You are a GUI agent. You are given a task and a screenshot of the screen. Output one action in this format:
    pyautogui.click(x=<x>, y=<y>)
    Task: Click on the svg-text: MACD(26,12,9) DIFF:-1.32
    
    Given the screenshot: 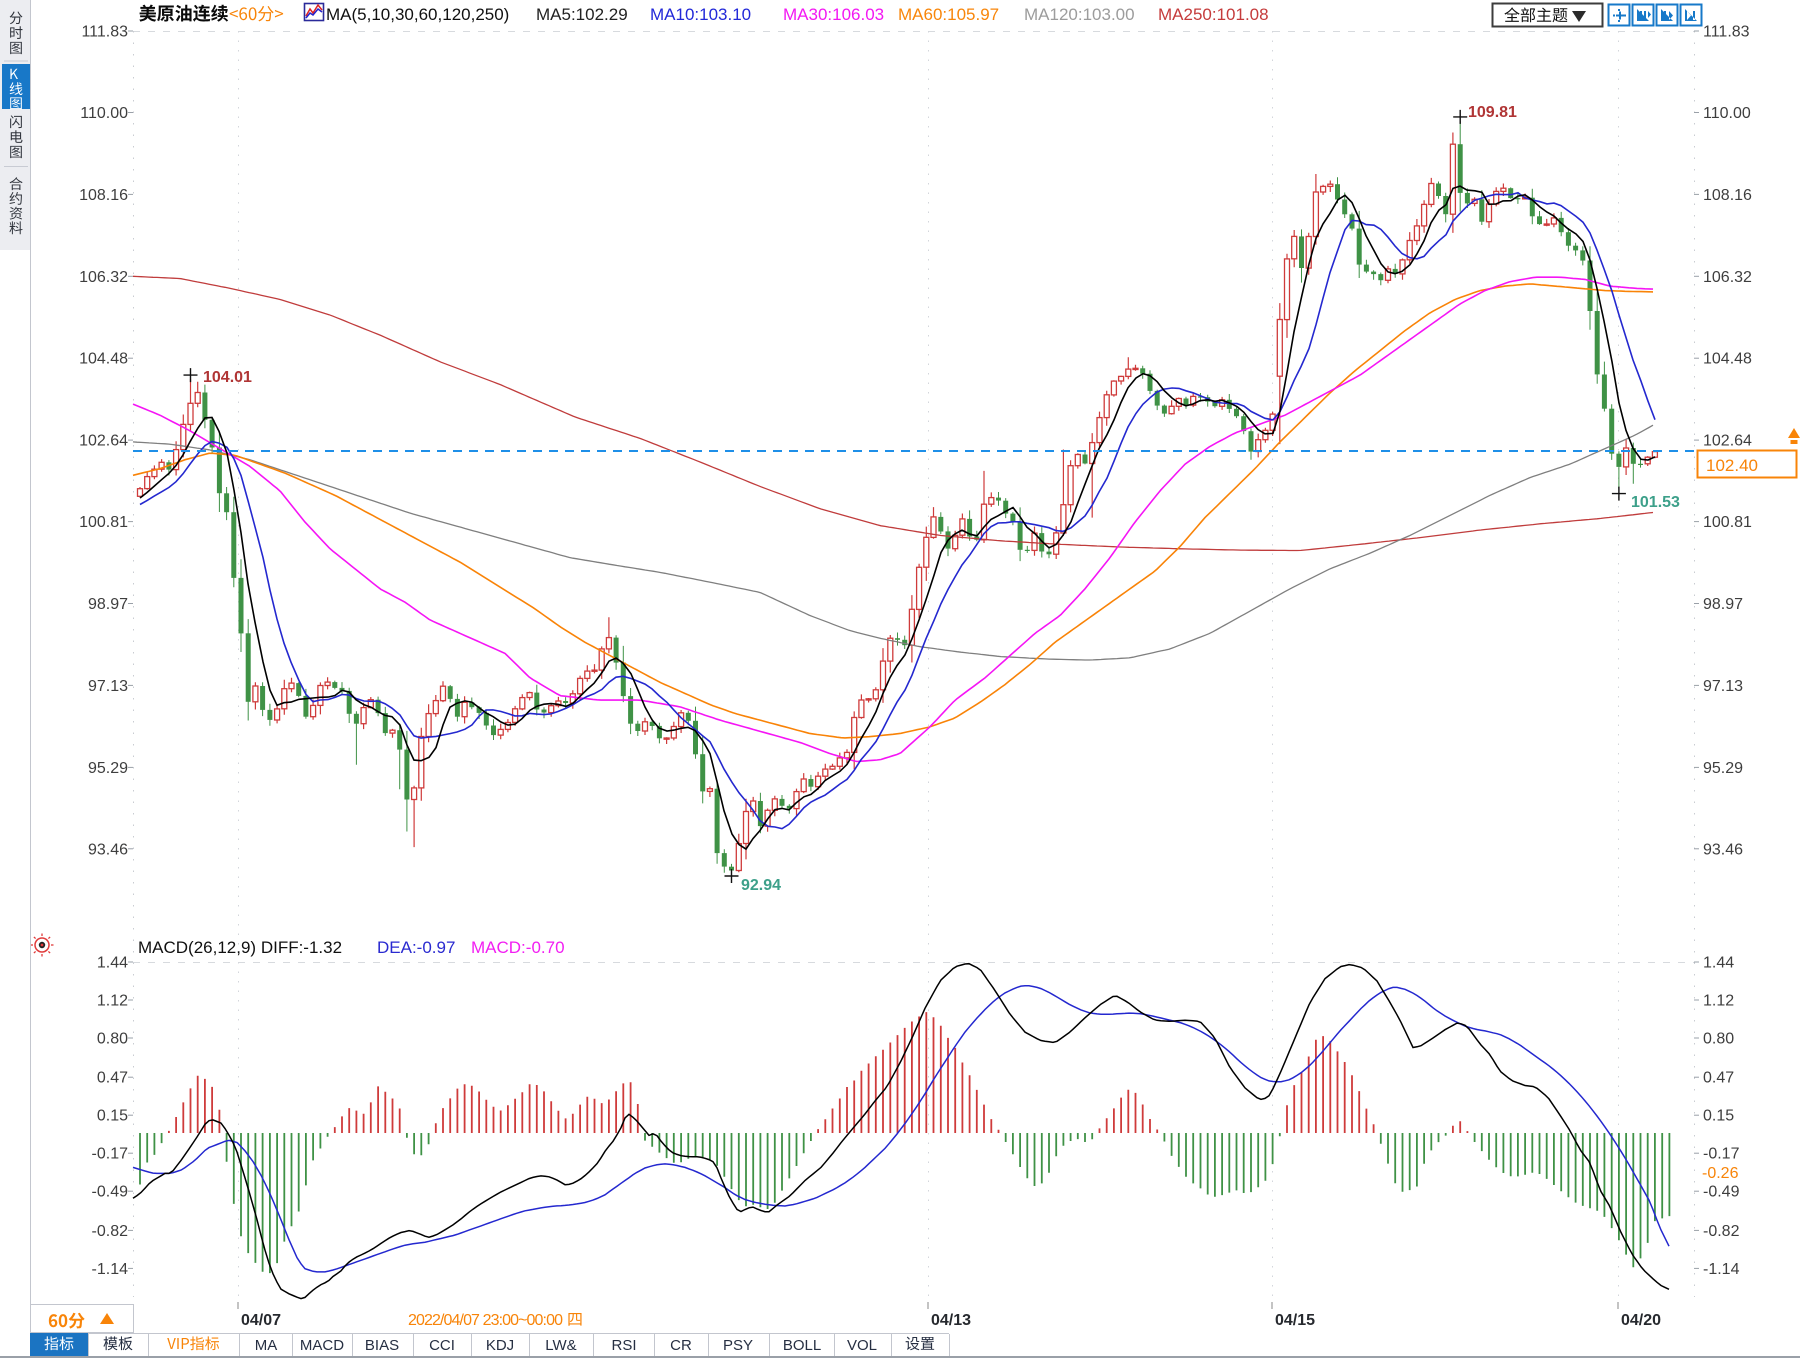 What is the action you would take?
    pyautogui.click(x=240, y=947)
    